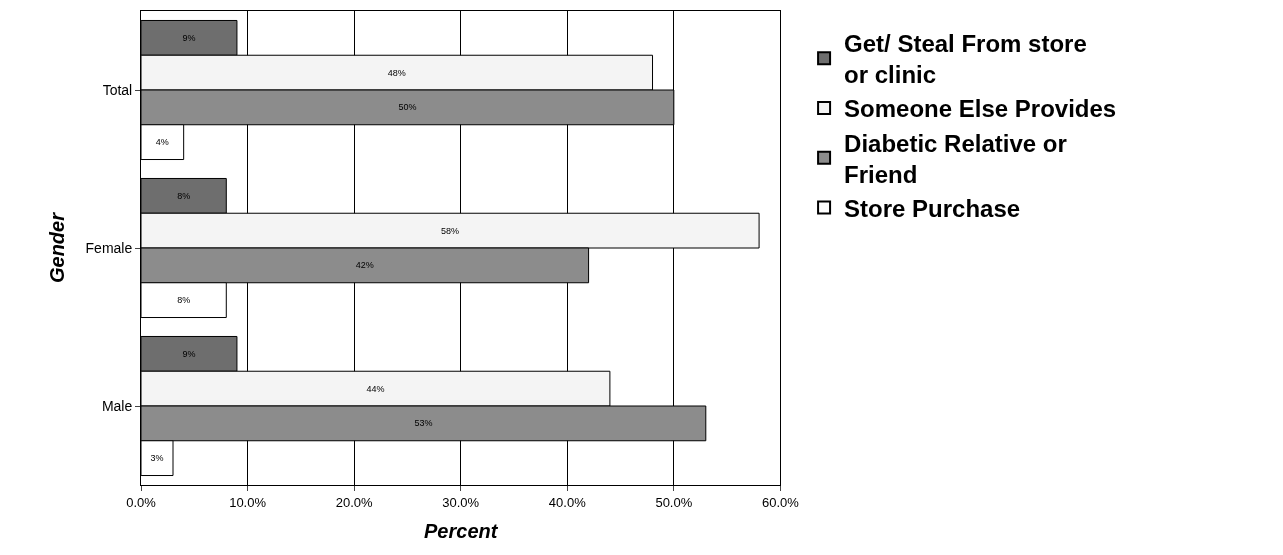  I want to click on data-label: 48%, so click(396, 72).